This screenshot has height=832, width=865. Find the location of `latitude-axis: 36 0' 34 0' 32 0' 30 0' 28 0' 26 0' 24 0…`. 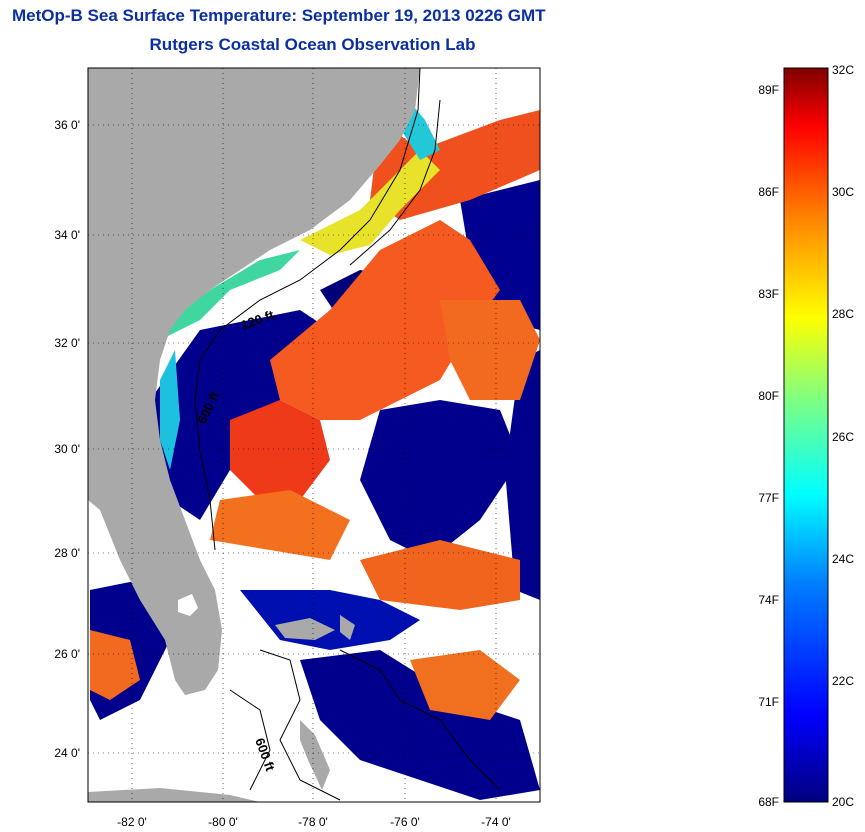

latitude-axis: 36 0' 34 0' 32 0' 30 0' 28 0' 26 0' 24 0… is located at coordinates (67, 439).